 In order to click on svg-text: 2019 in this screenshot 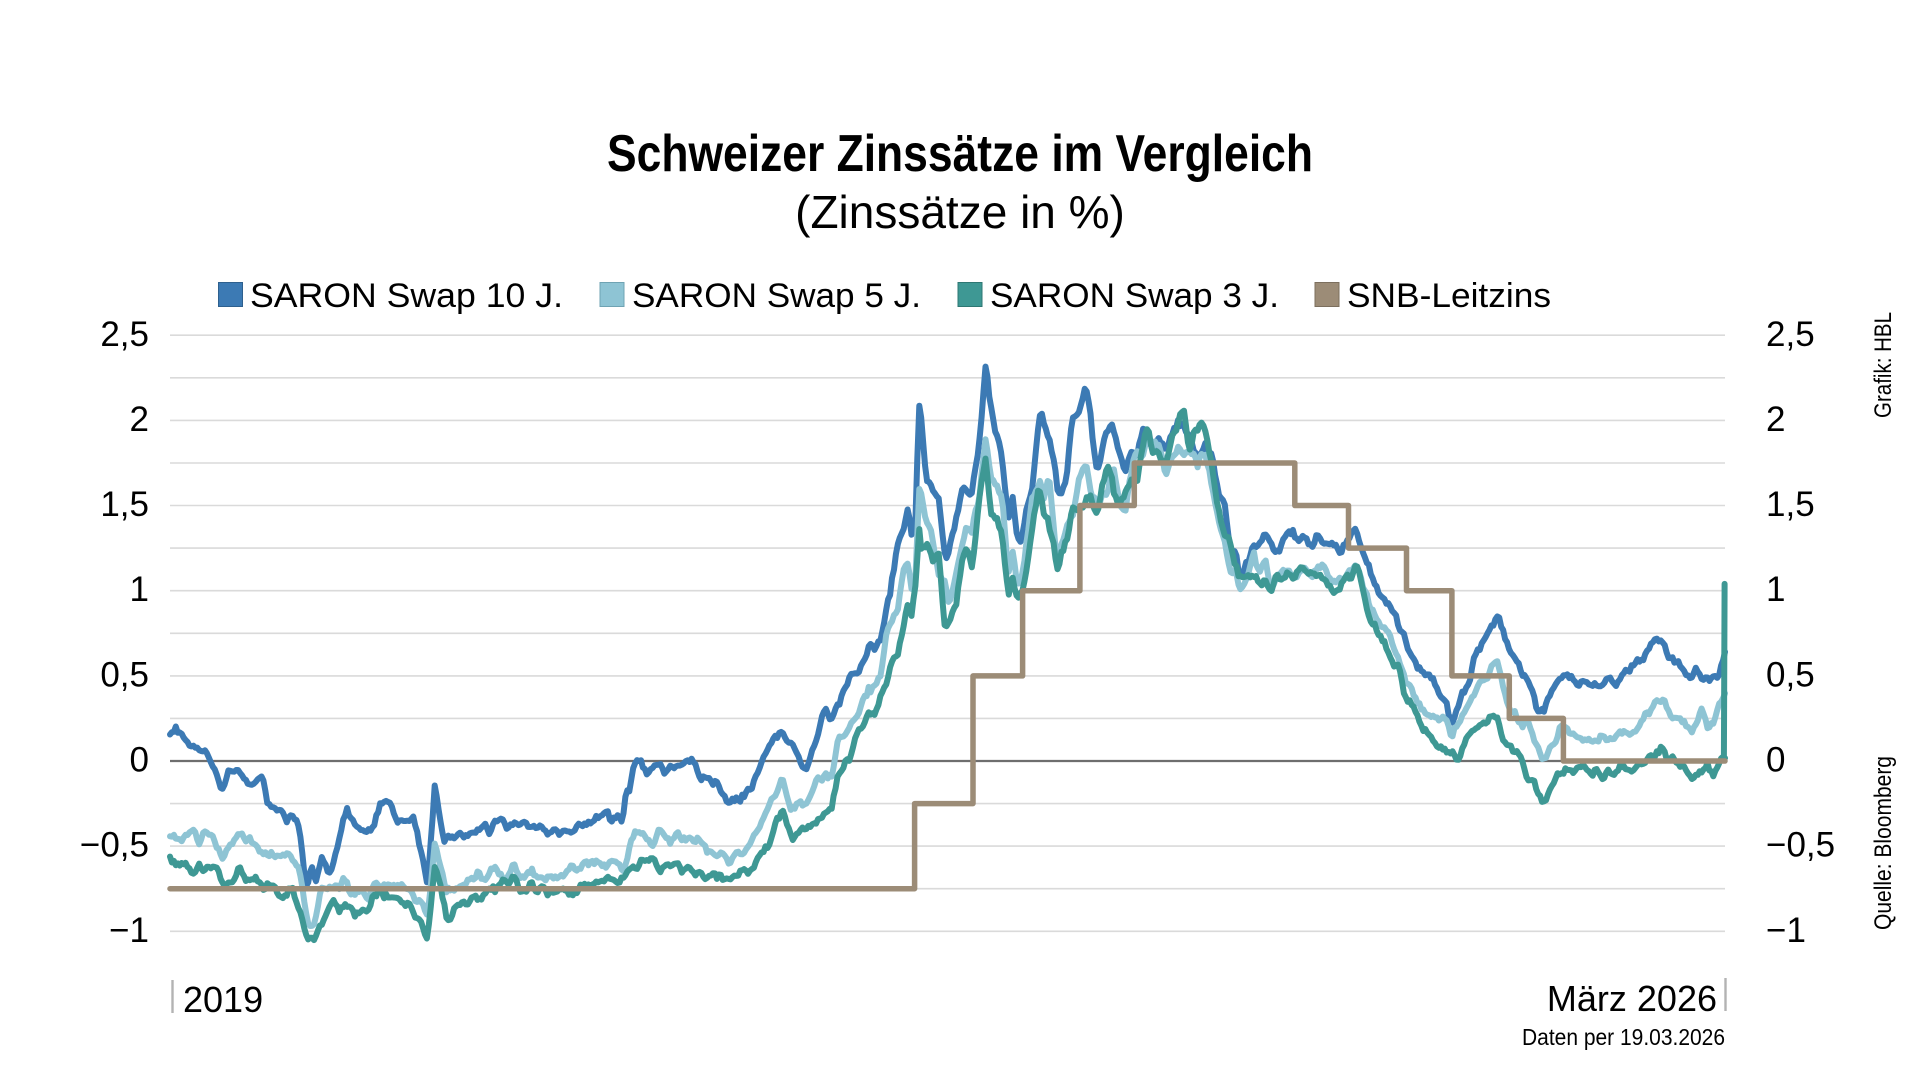, I will do `click(223, 999)`.